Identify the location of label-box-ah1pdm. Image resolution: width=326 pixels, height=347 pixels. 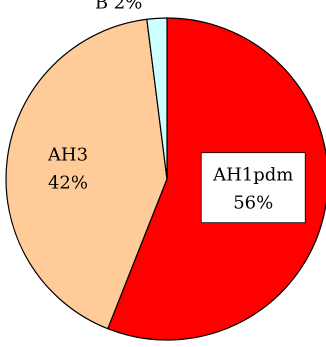
(253, 188).